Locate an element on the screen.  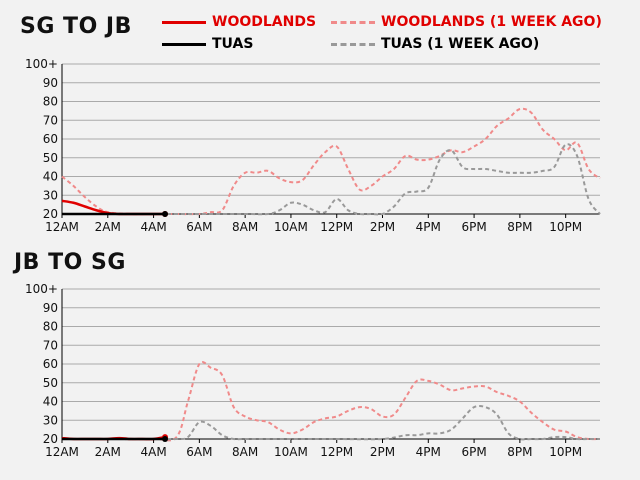
legend-label-woodlands-1-week-ago: WOODLANDS (1 WEEK AGO) is located at coordinates (491, 22).